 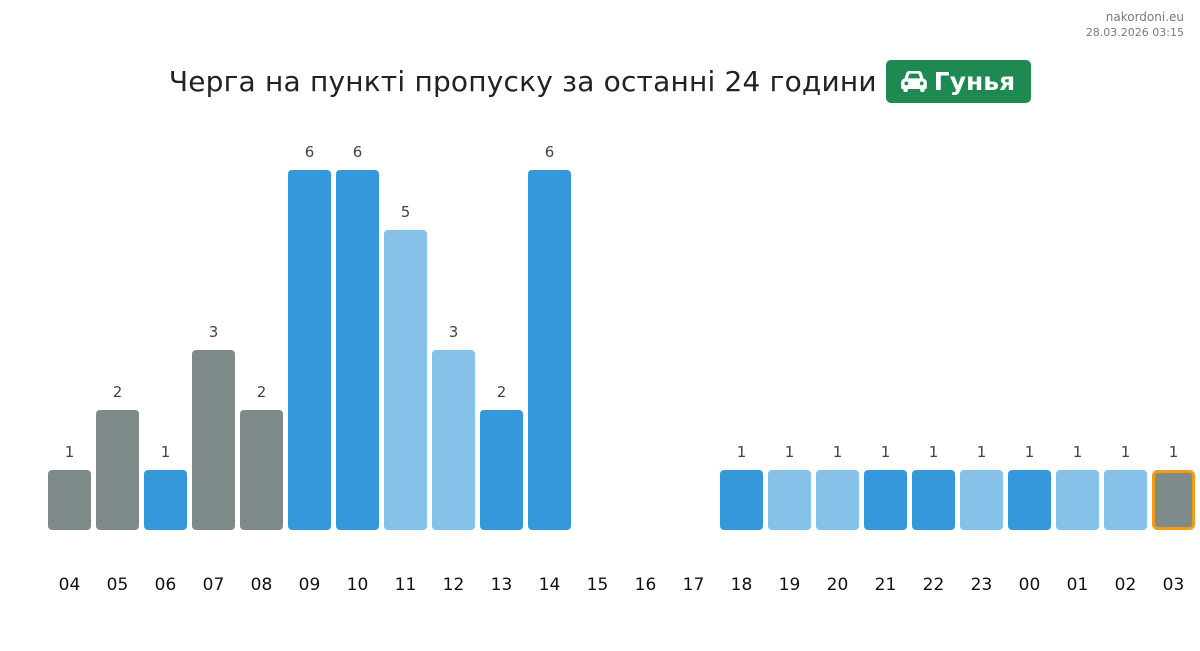 What do you see at coordinates (1030, 585) in the screenshot?
I see `x-tick-00: 00` at bounding box center [1030, 585].